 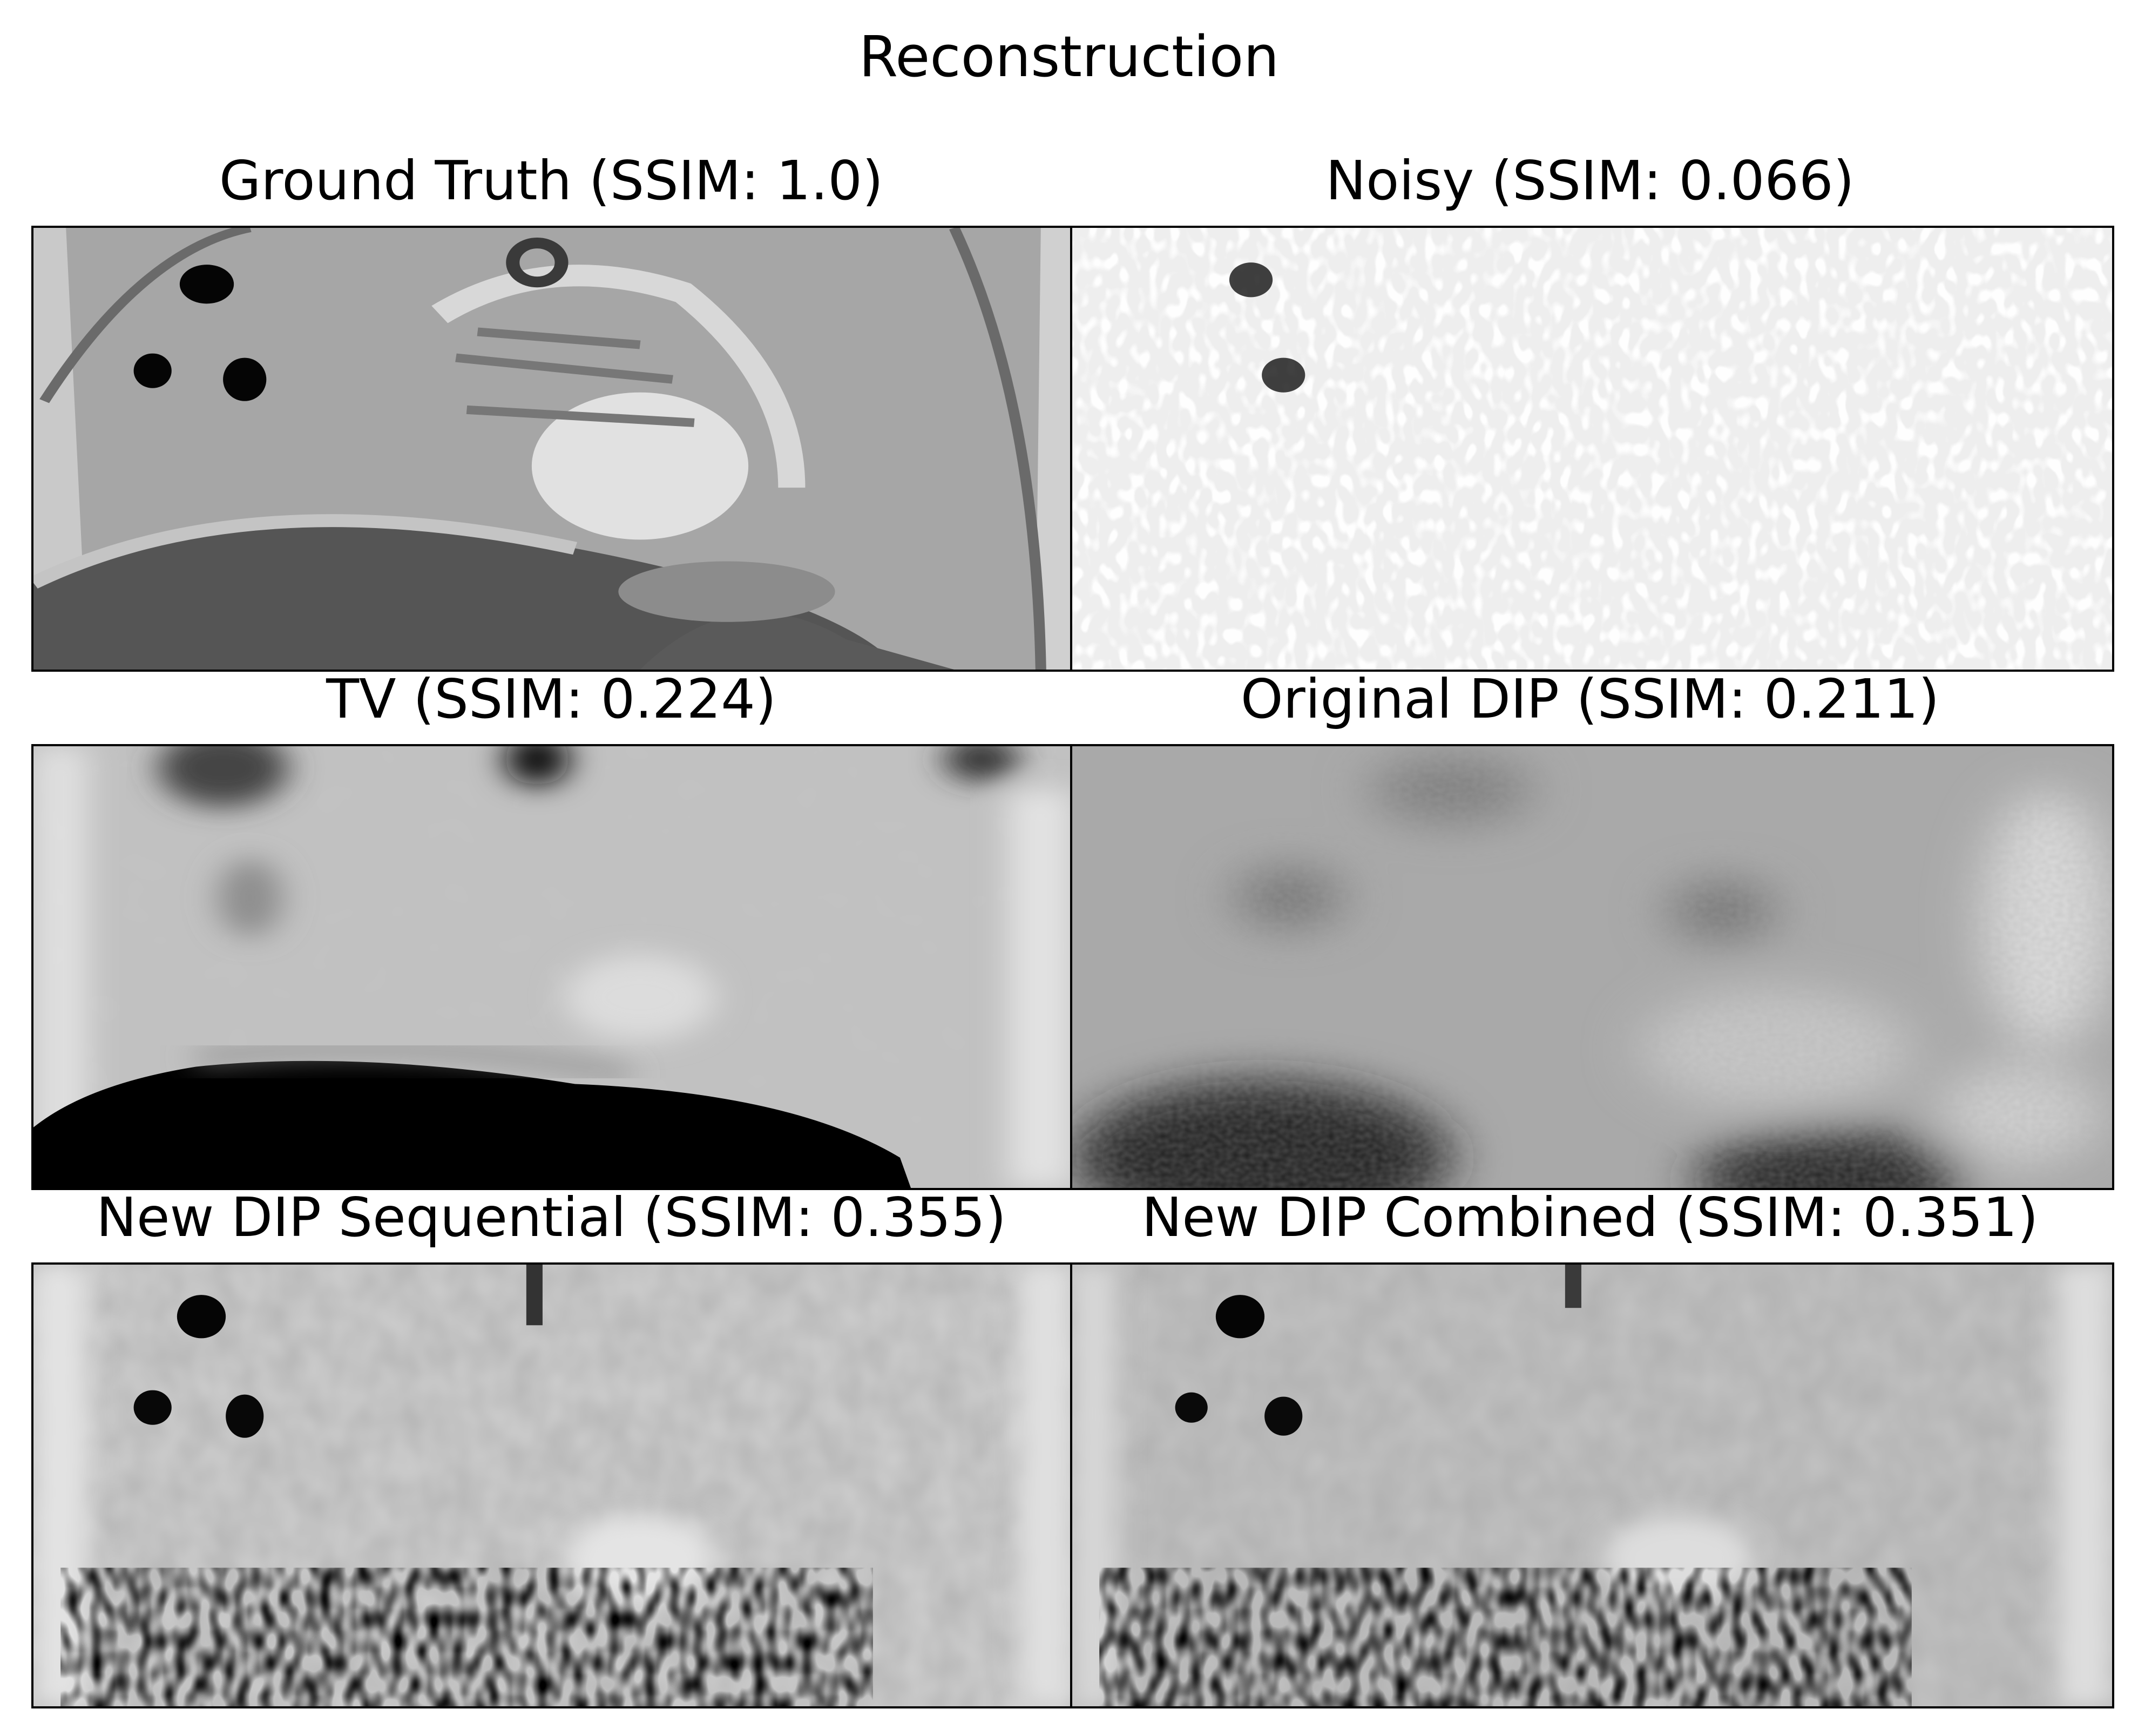 I want to click on panel-title-new-dip-combined: New DIP Combined (SSIM: 0.351), so click(x=1590, y=1217).